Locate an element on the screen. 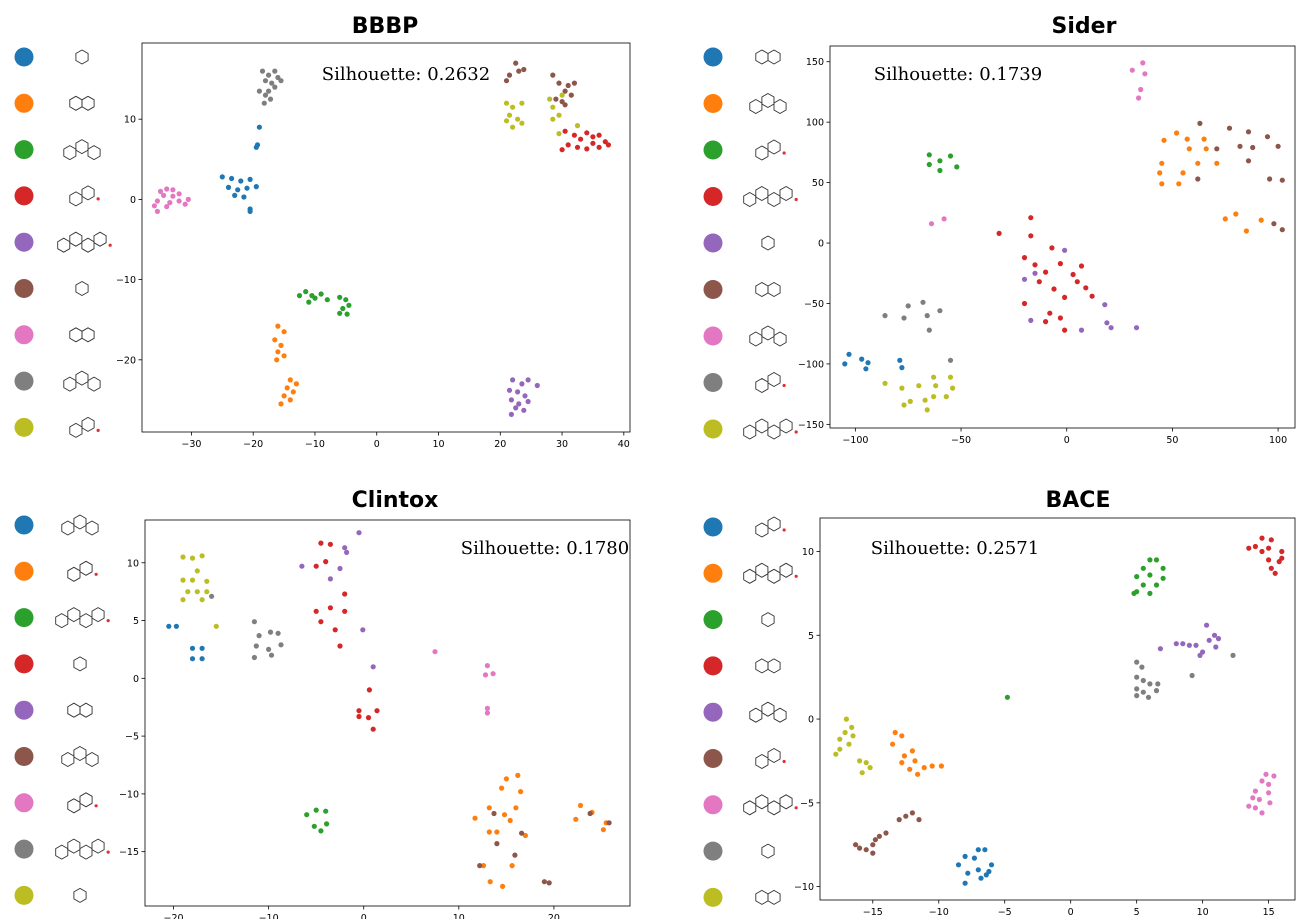 This screenshot has height=919, width=1301. sulfone-amine-structure-icon is located at coordinates (770, 758).